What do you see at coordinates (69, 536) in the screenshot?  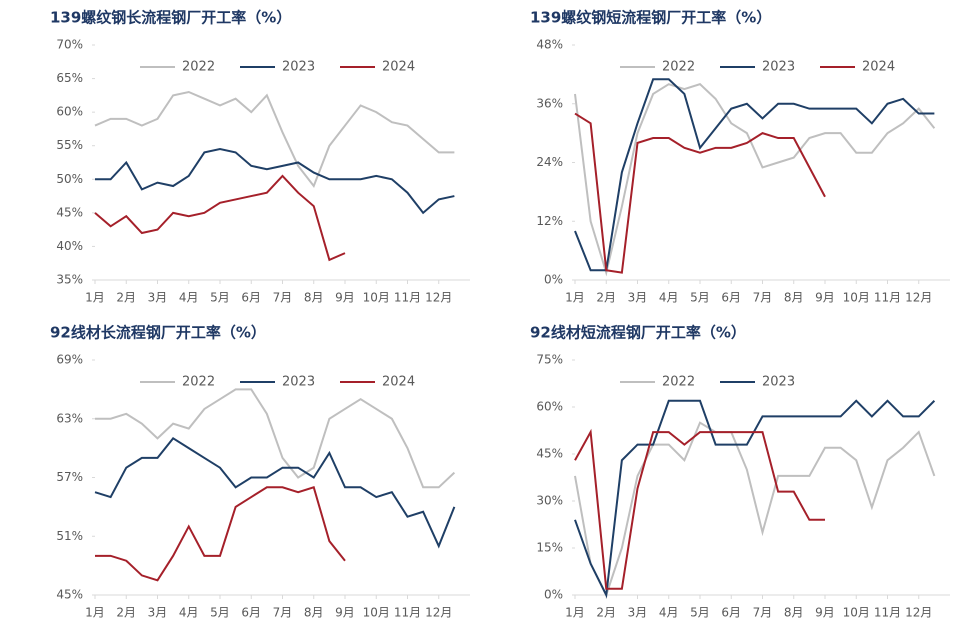 I see `y-tick-label: 51%` at bounding box center [69, 536].